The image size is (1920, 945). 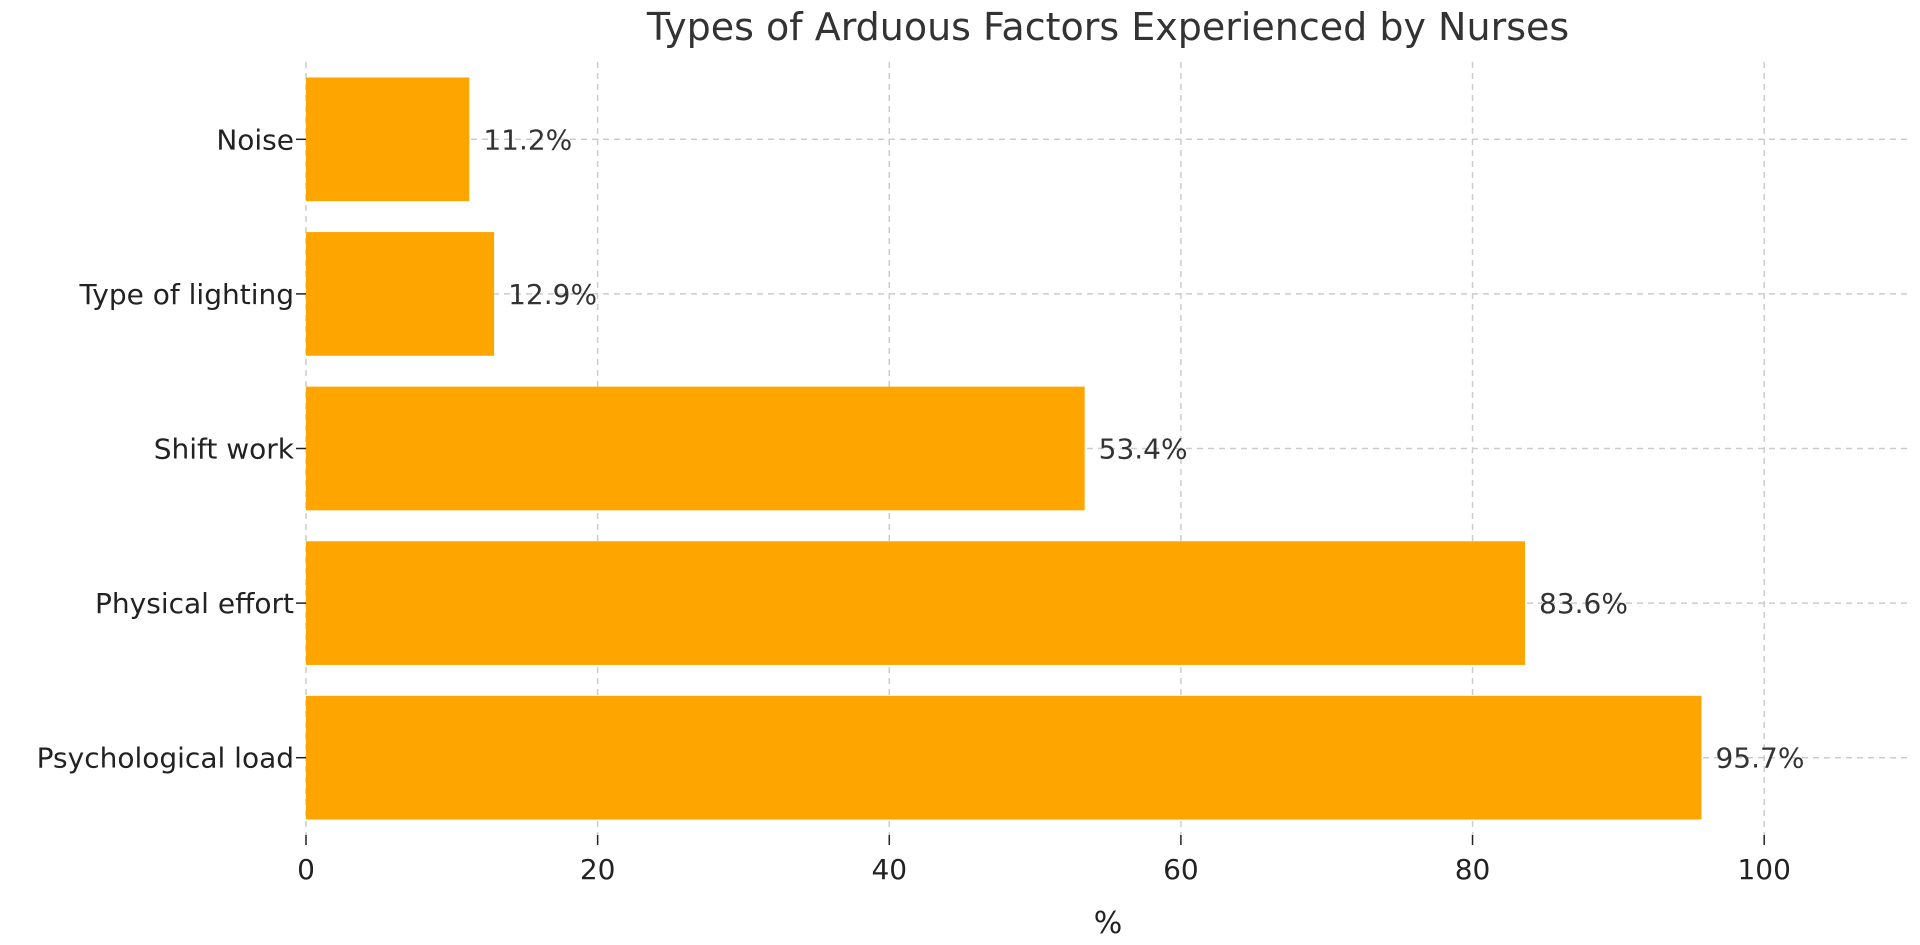 What do you see at coordinates (1583, 603) in the screenshot?
I see `bar-value-label: 83.6%` at bounding box center [1583, 603].